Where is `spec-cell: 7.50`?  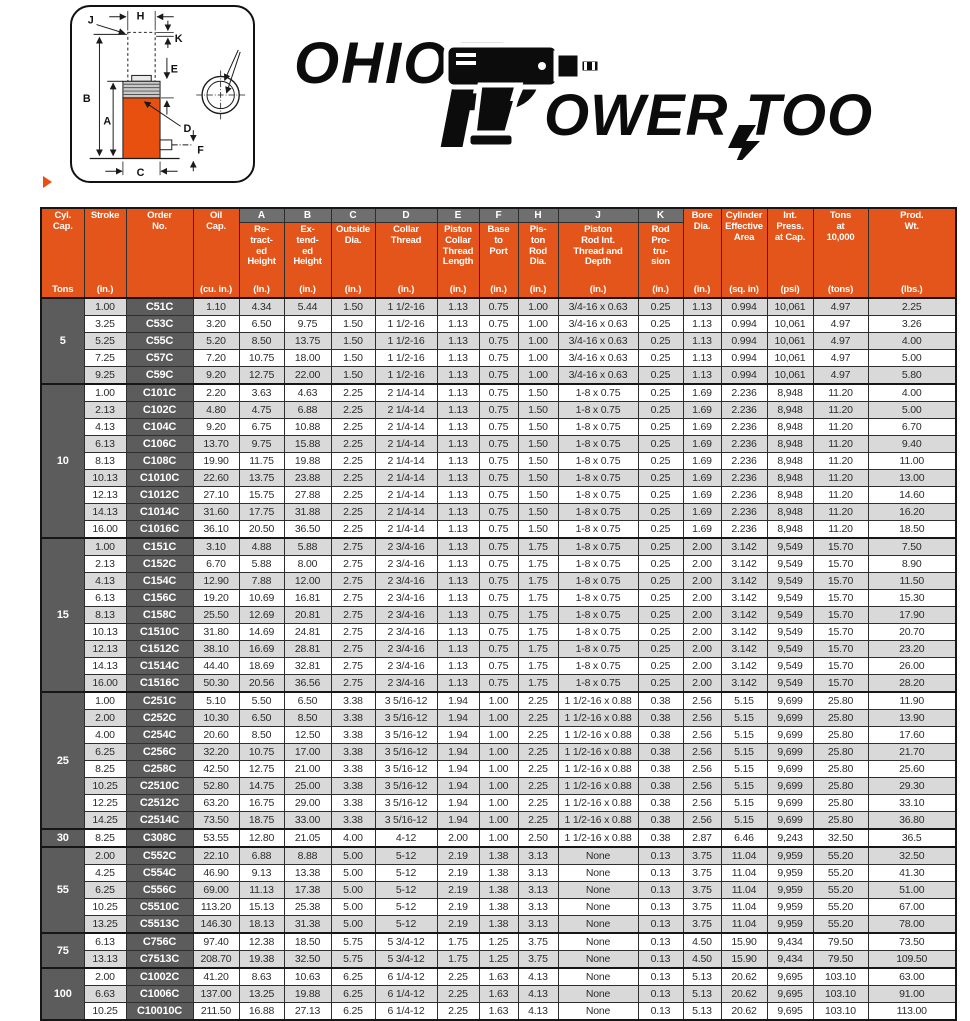 spec-cell: 7.50 is located at coordinates (912, 546).